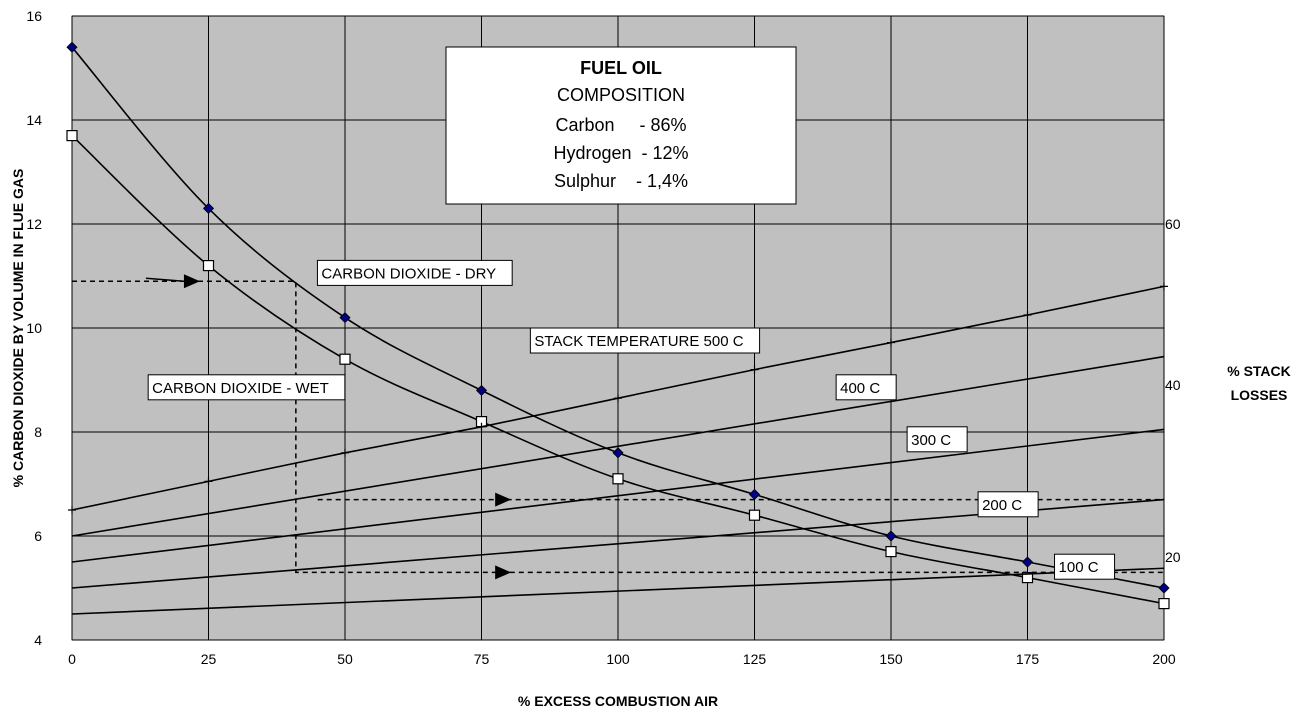 This screenshot has height=713, width=1308. Describe the element at coordinates (1028, 659) in the screenshot. I see `x-tick-label-175: 175` at that location.